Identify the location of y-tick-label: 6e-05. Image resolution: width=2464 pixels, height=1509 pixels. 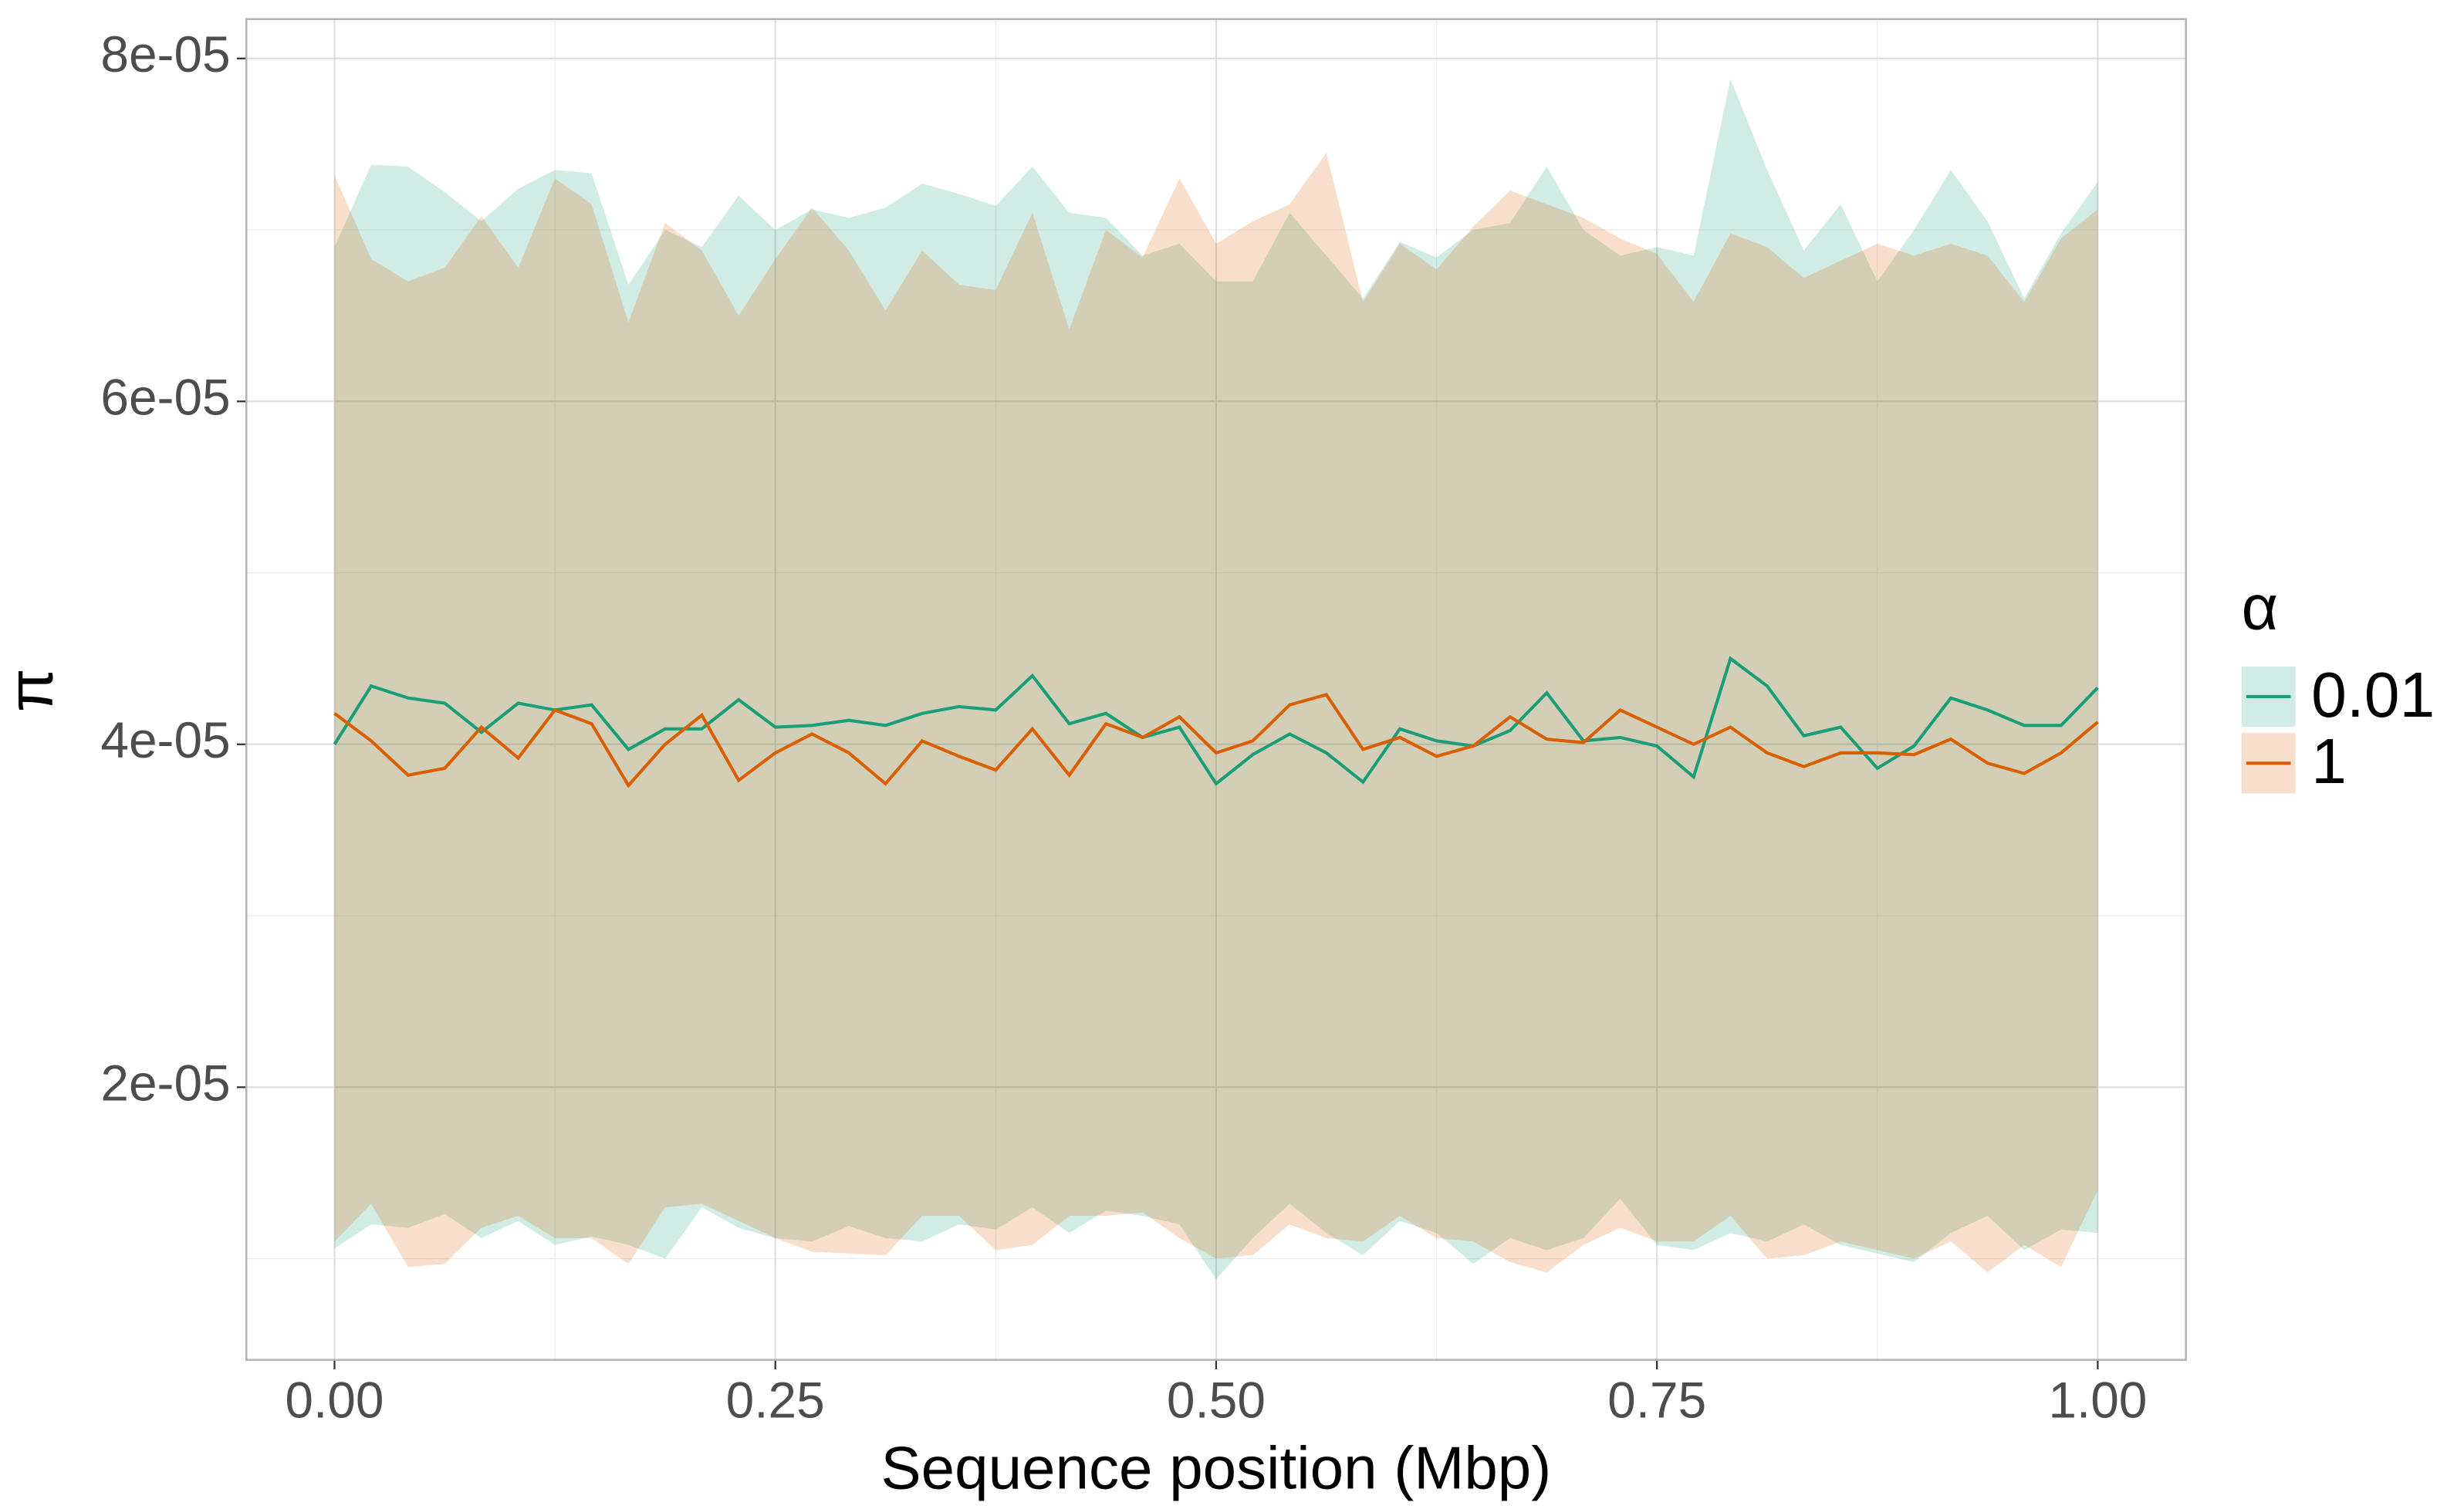
(165, 397).